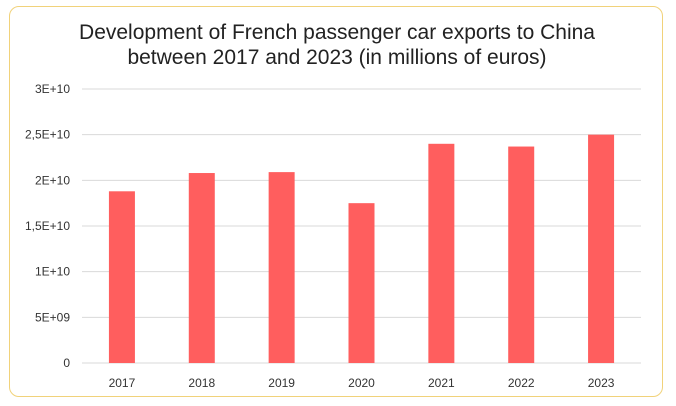  I want to click on bar-2019, so click(281, 267).